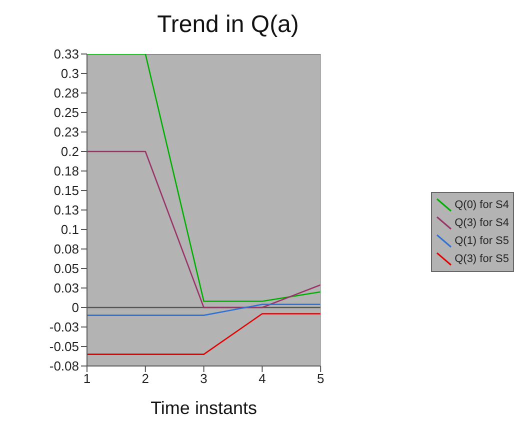  What do you see at coordinates (481, 205) in the screenshot?
I see `legend-label: Q(0) for S4` at bounding box center [481, 205].